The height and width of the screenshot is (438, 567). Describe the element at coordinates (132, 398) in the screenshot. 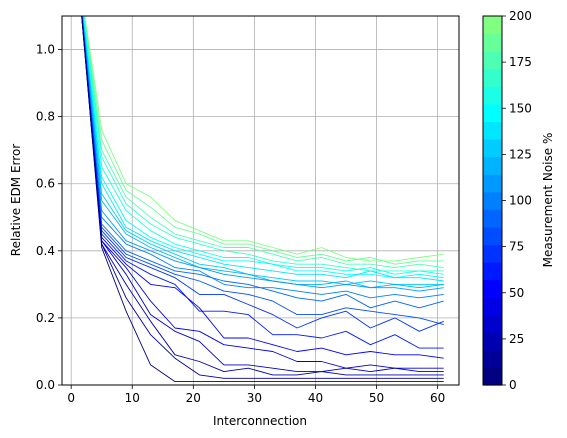

I see `x-tick-label: 10` at that location.